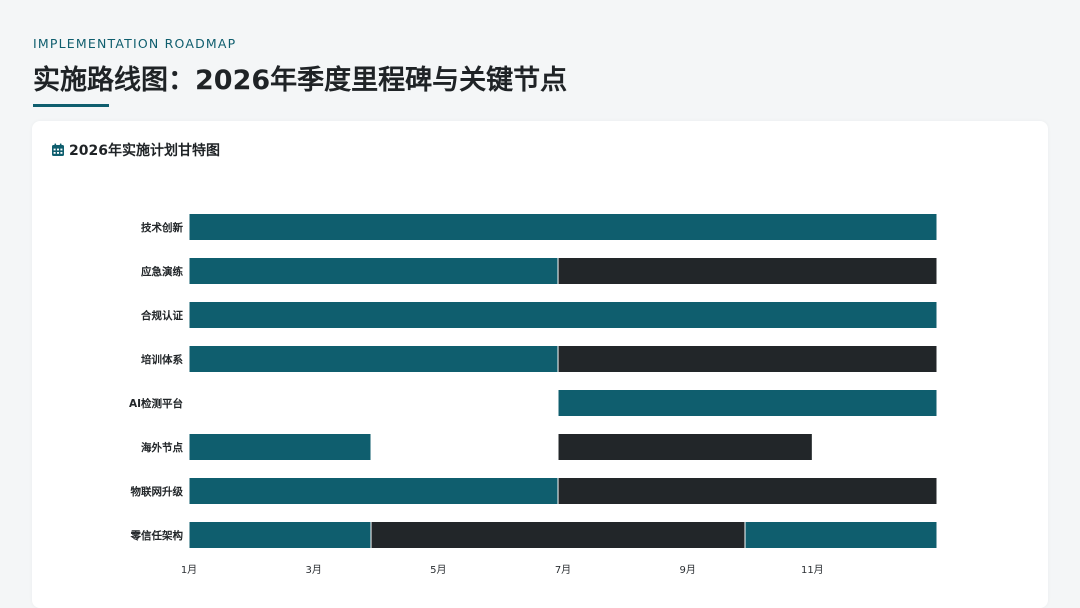 The image size is (1080, 608). What do you see at coordinates (157, 491) in the screenshot?
I see `category-label: 物联网升级` at bounding box center [157, 491].